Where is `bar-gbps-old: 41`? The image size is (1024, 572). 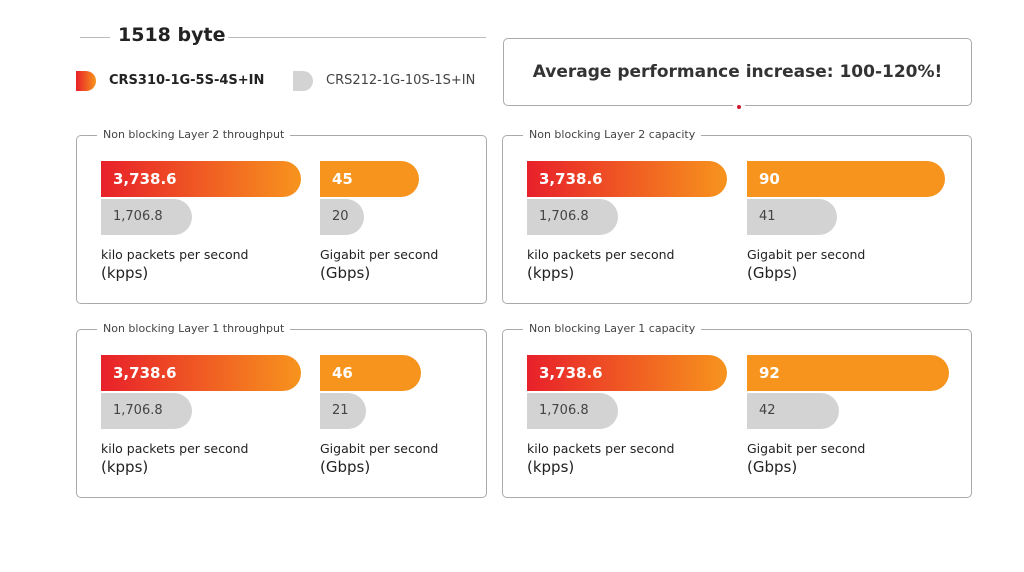
bar-gbps-old: 41 is located at coordinates (792, 217).